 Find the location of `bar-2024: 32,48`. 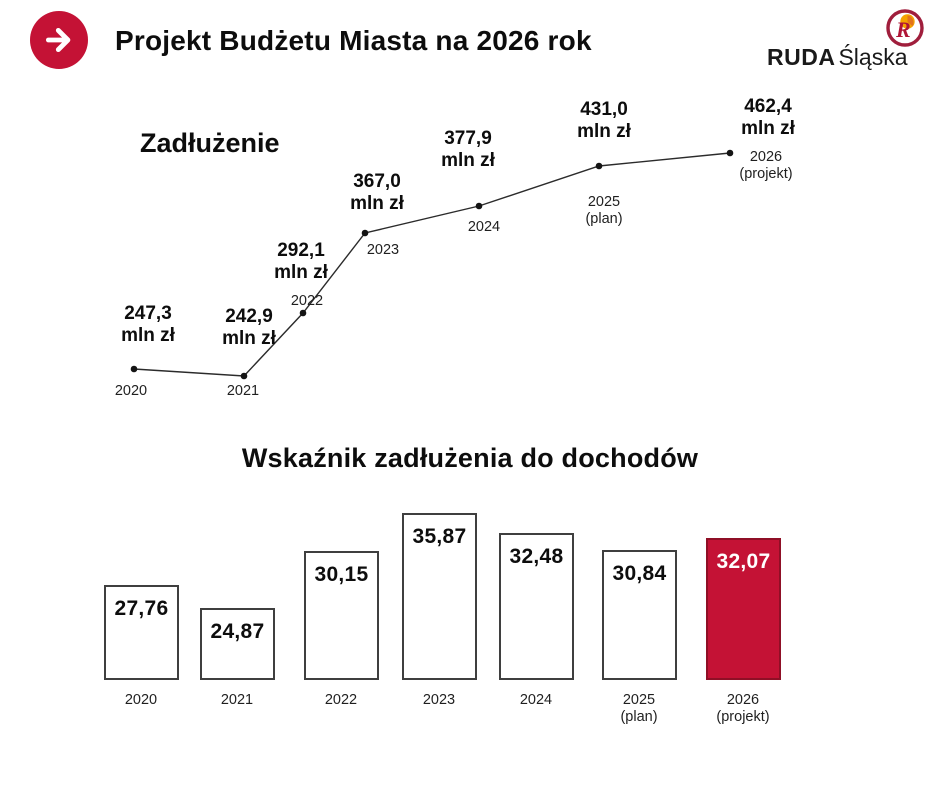

bar-2024: 32,48 is located at coordinates (536, 606).